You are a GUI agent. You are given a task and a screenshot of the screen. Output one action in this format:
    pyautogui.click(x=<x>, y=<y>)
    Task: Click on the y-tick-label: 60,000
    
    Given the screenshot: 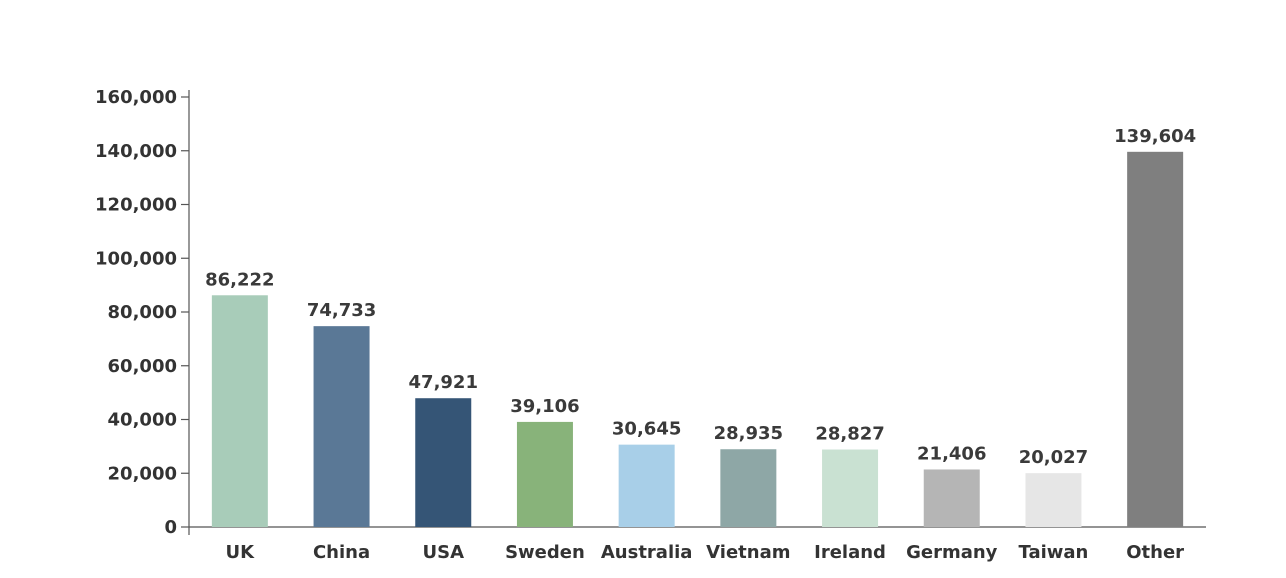 What is the action you would take?
    pyautogui.click(x=142, y=366)
    